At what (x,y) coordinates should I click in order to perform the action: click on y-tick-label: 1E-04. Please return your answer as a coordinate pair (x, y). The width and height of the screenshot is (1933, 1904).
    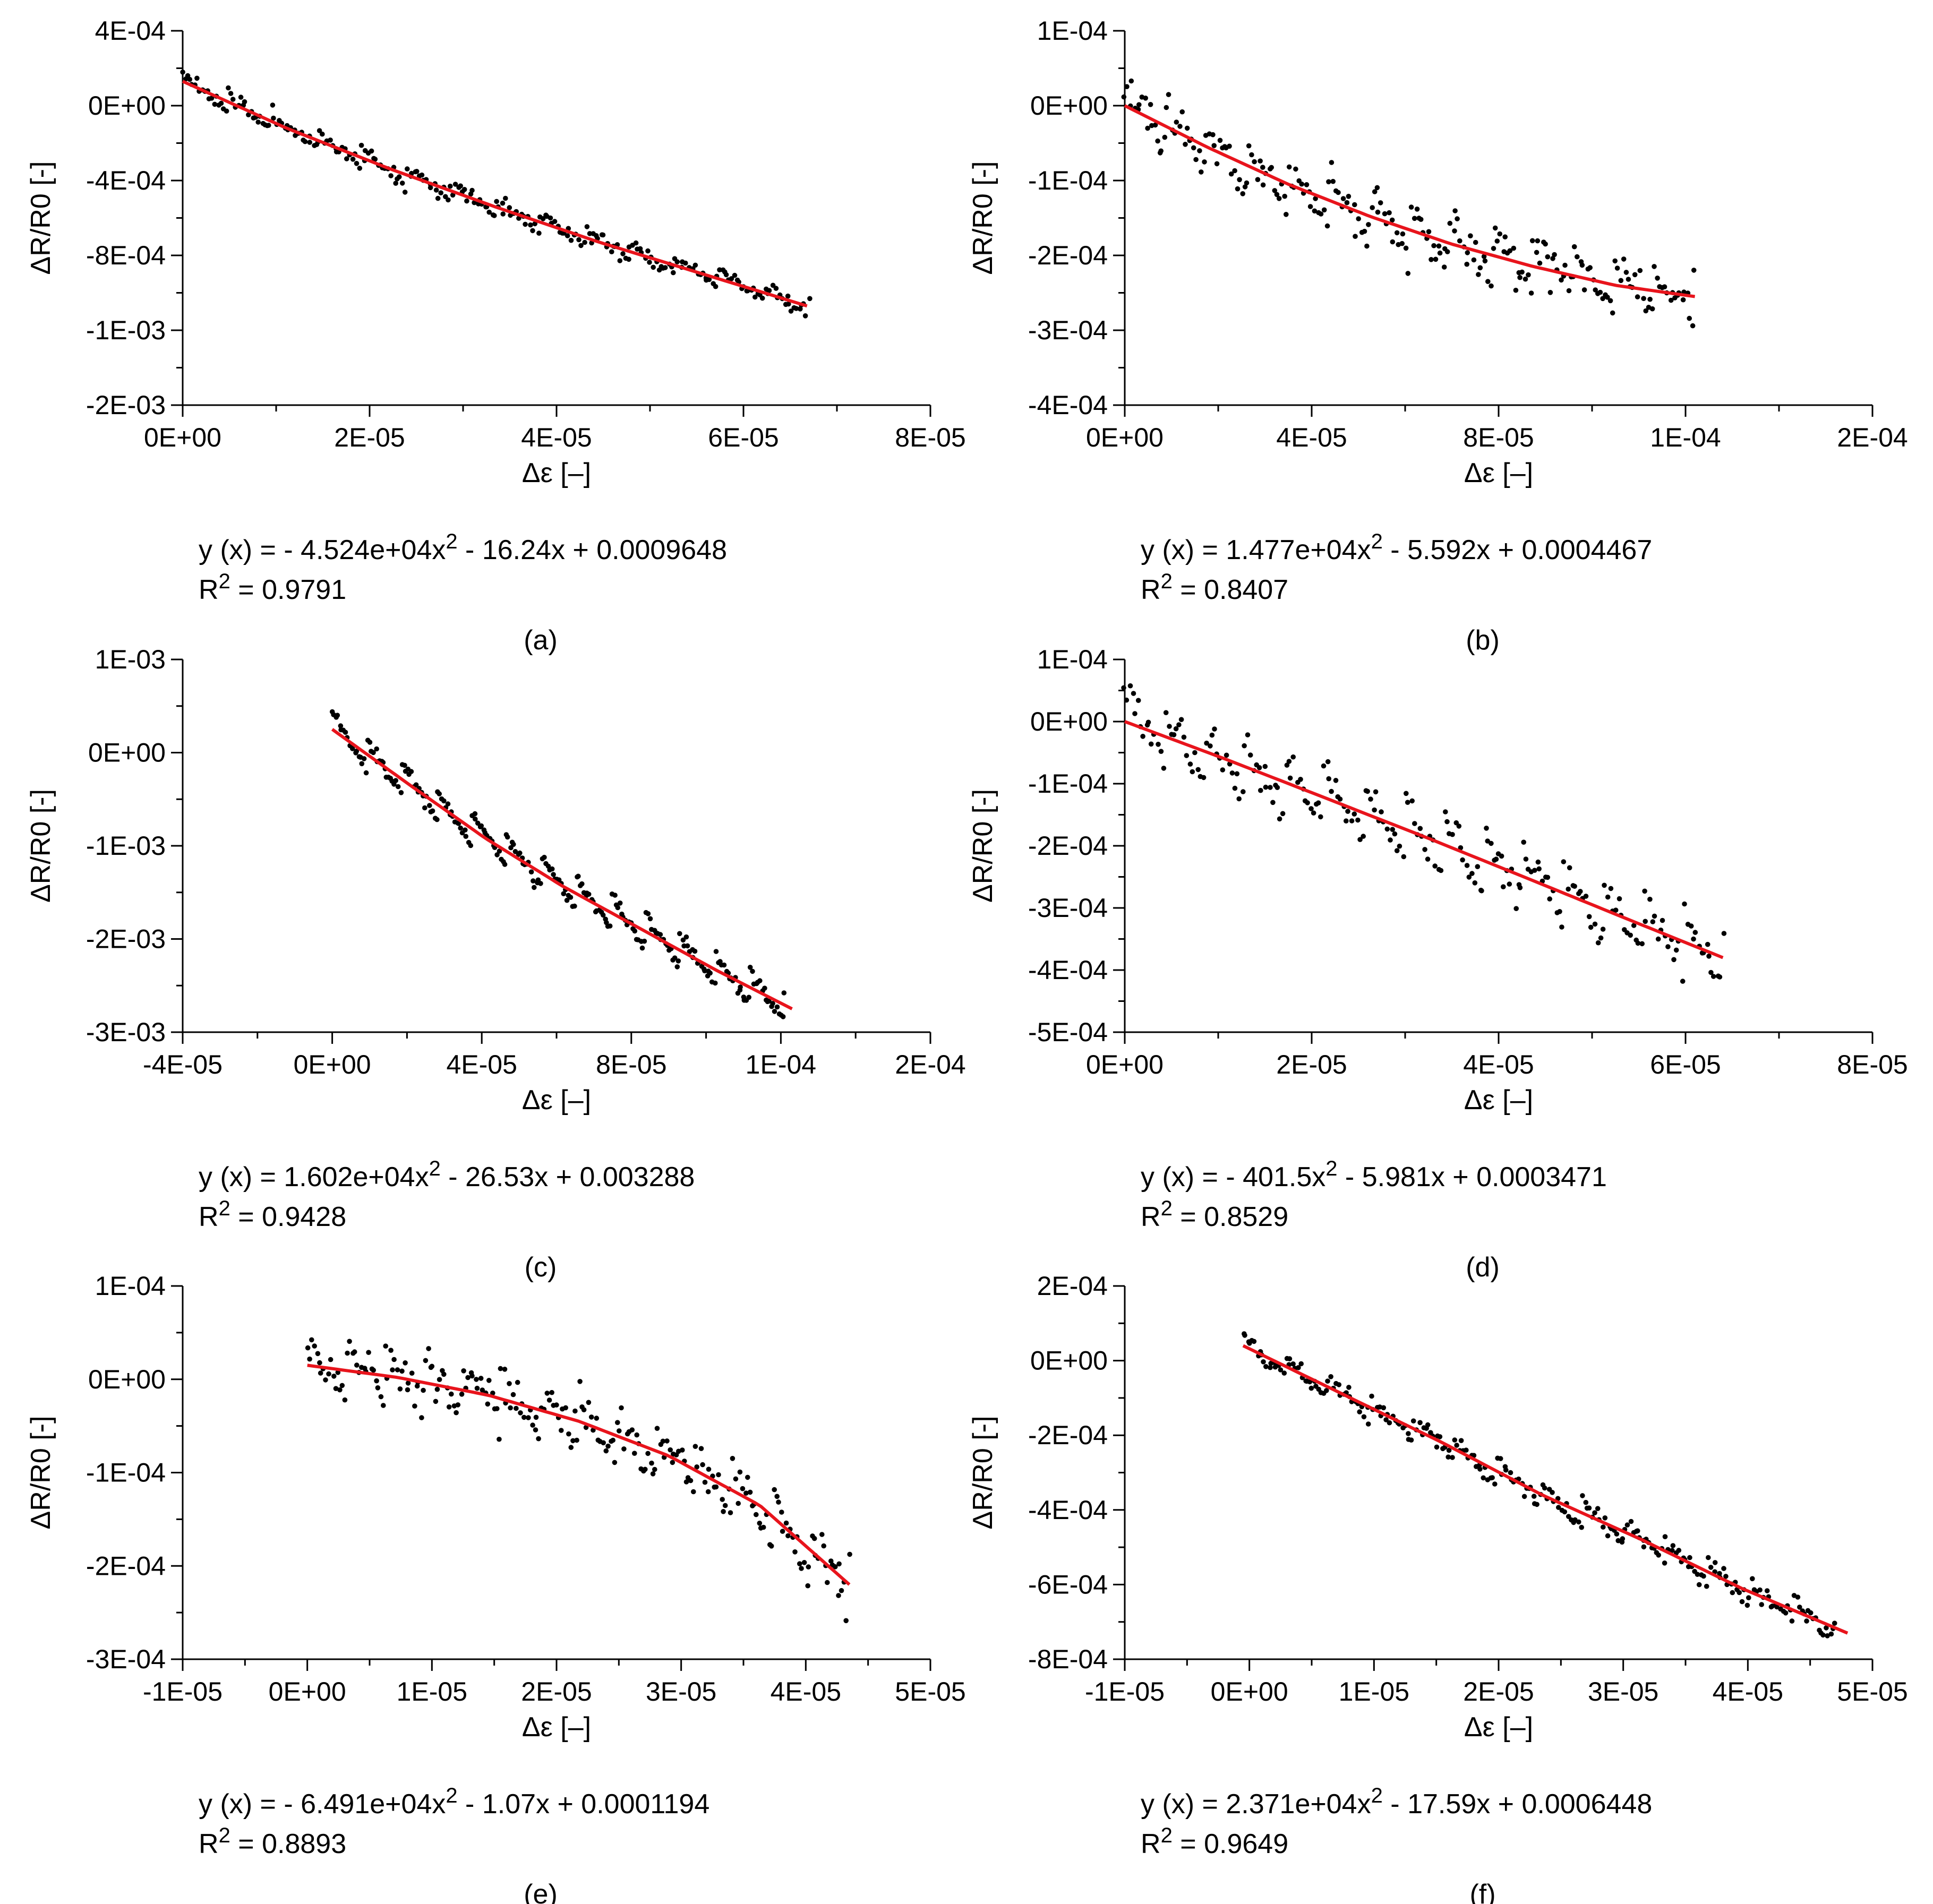
    Looking at the image, I should click on (1072, 31).